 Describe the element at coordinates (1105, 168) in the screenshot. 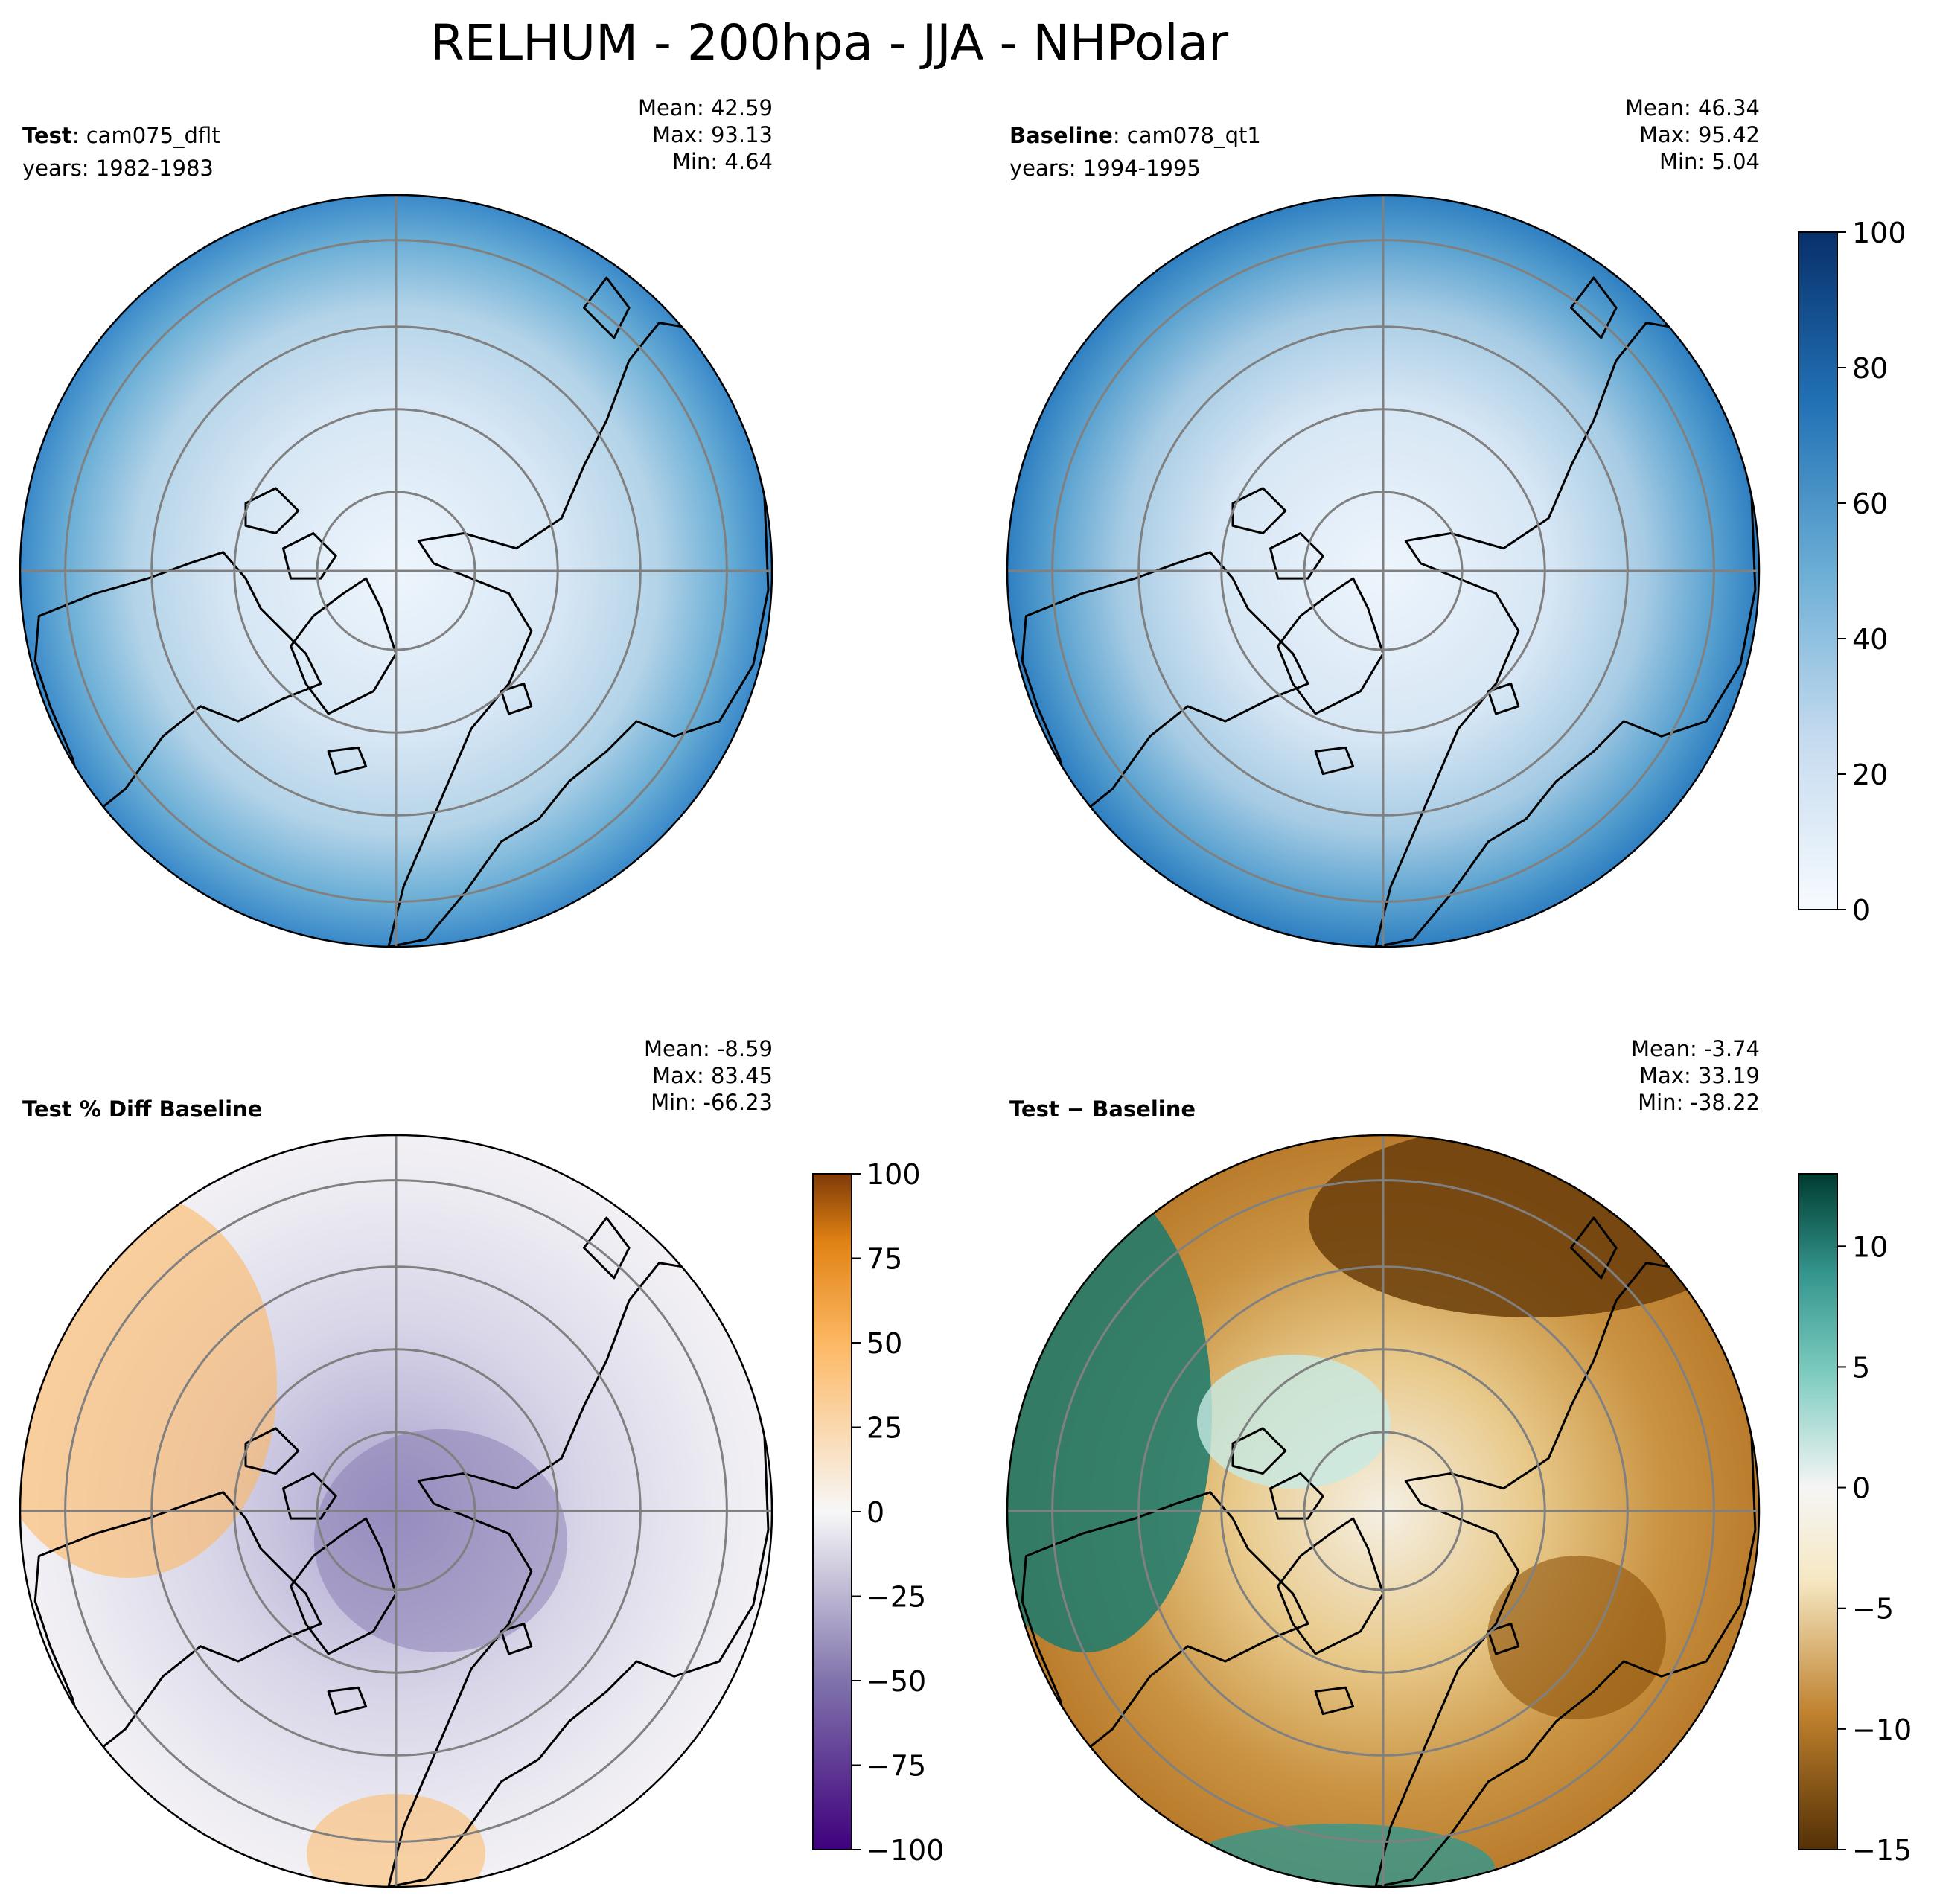

I see `panel-years: years: 1994-1995` at that location.